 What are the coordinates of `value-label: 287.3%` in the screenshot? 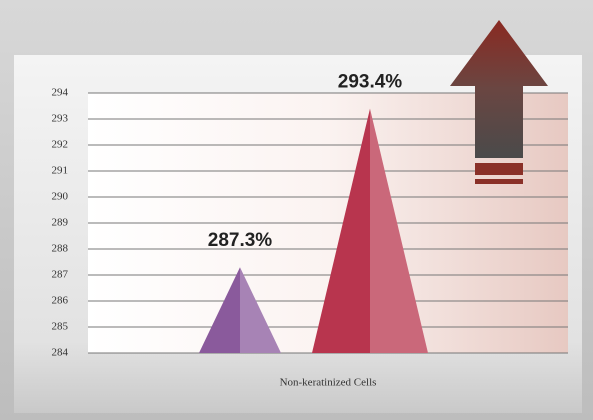 It's located at (240, 240).